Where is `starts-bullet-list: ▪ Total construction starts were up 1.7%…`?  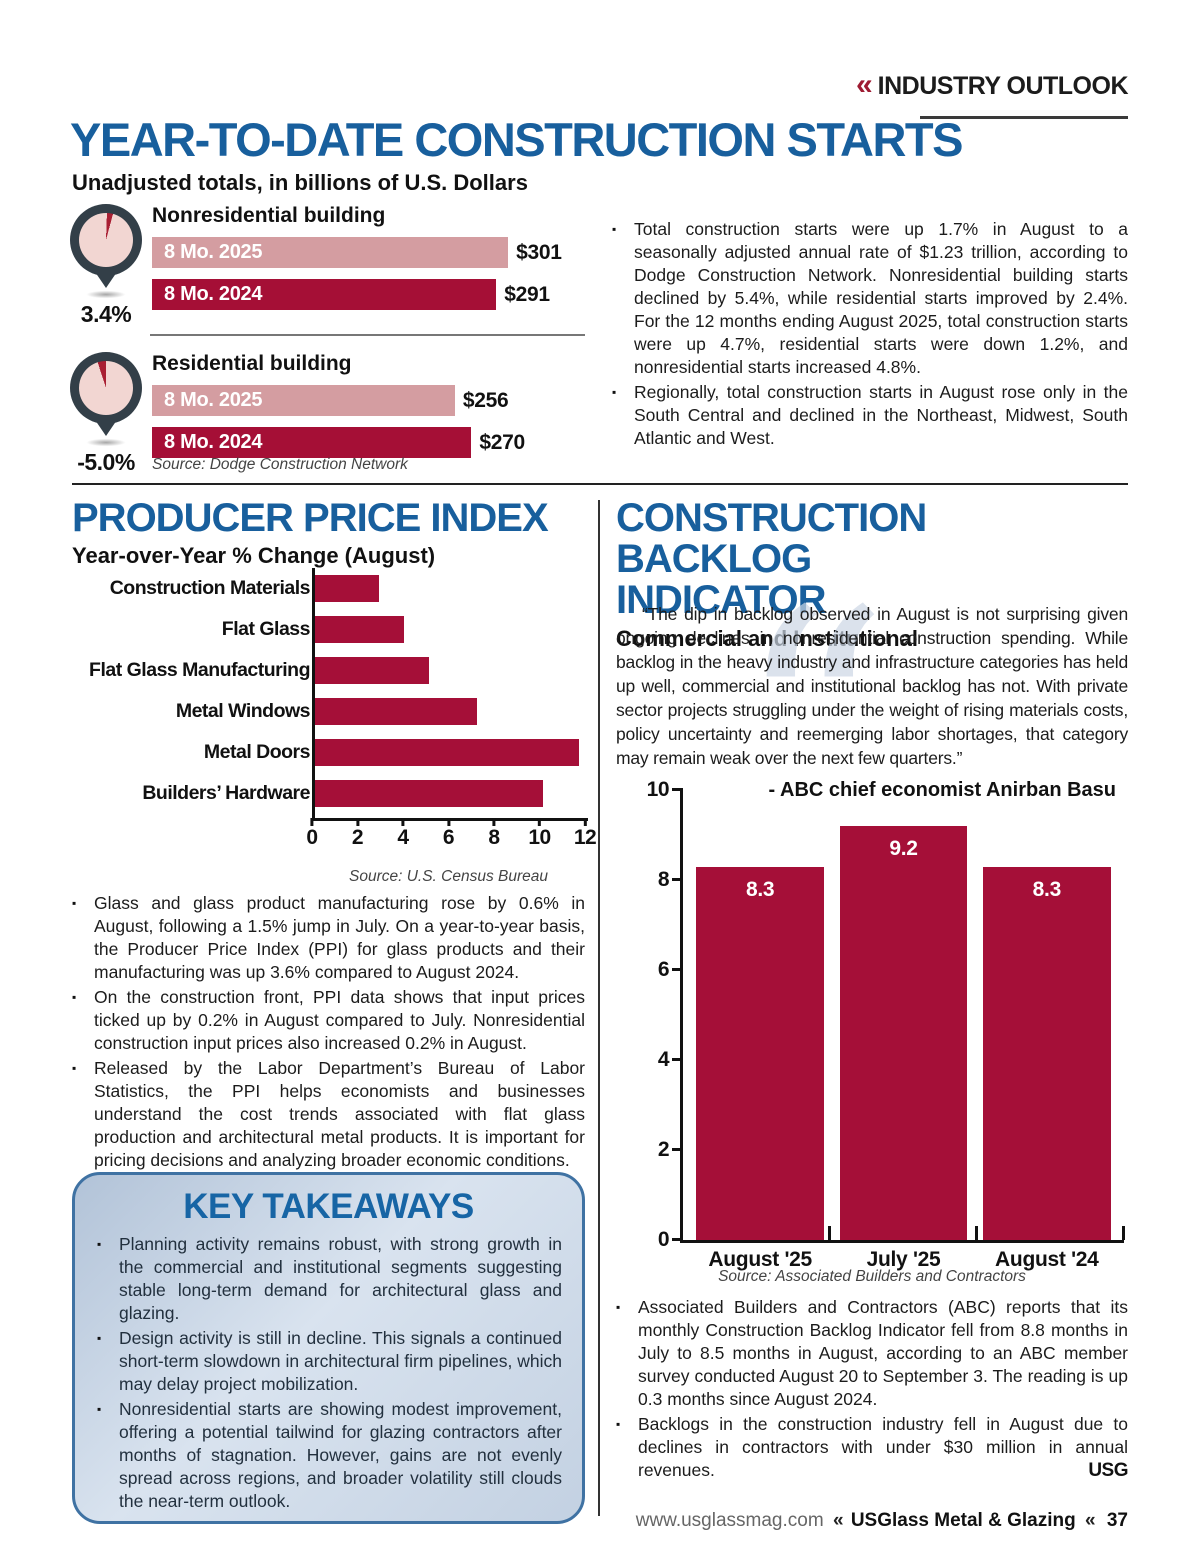
starts-bullet-list: ▪ Total construction starts were up 1.7%… is located at coordinates (870, 335).